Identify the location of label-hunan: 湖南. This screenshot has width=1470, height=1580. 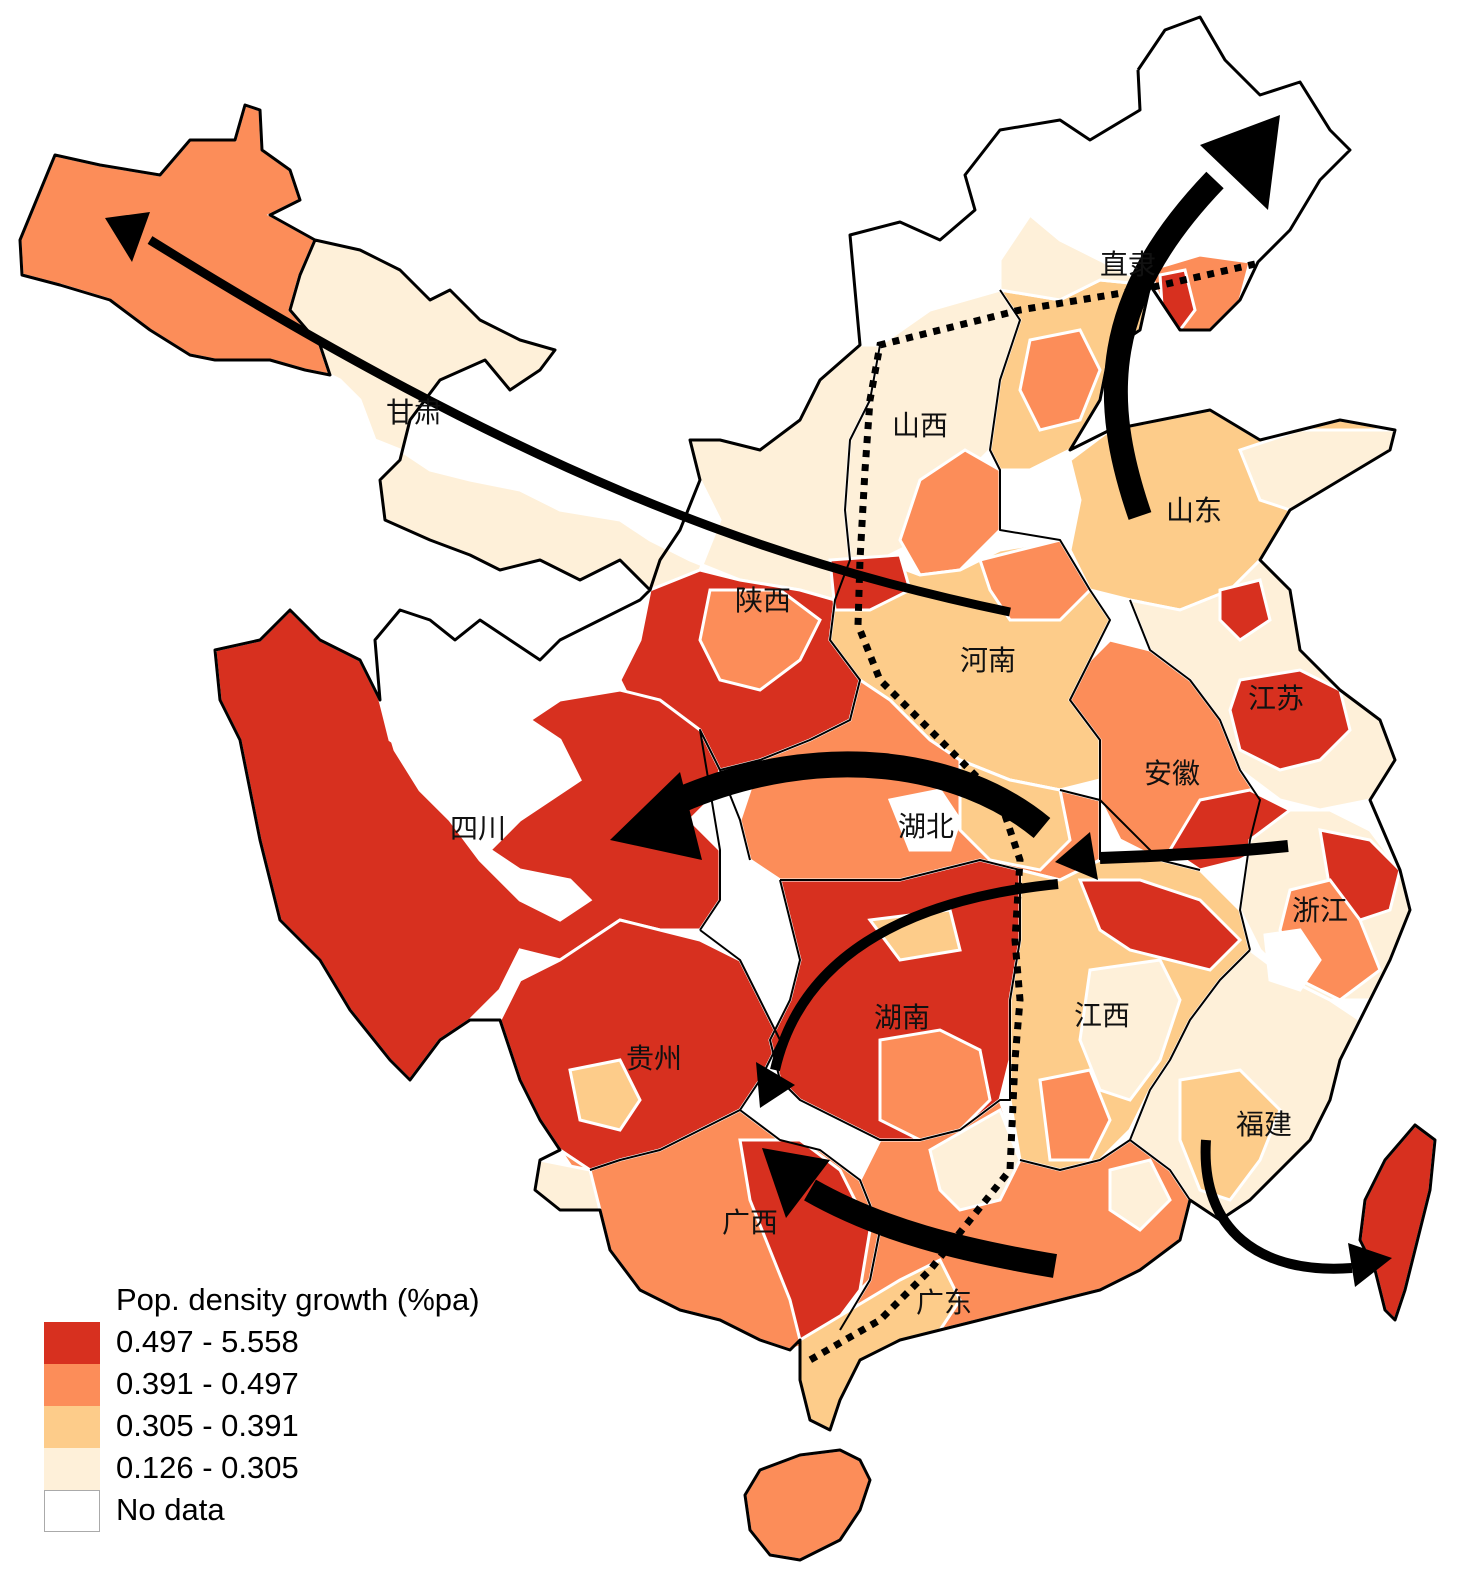
(902, 1017).